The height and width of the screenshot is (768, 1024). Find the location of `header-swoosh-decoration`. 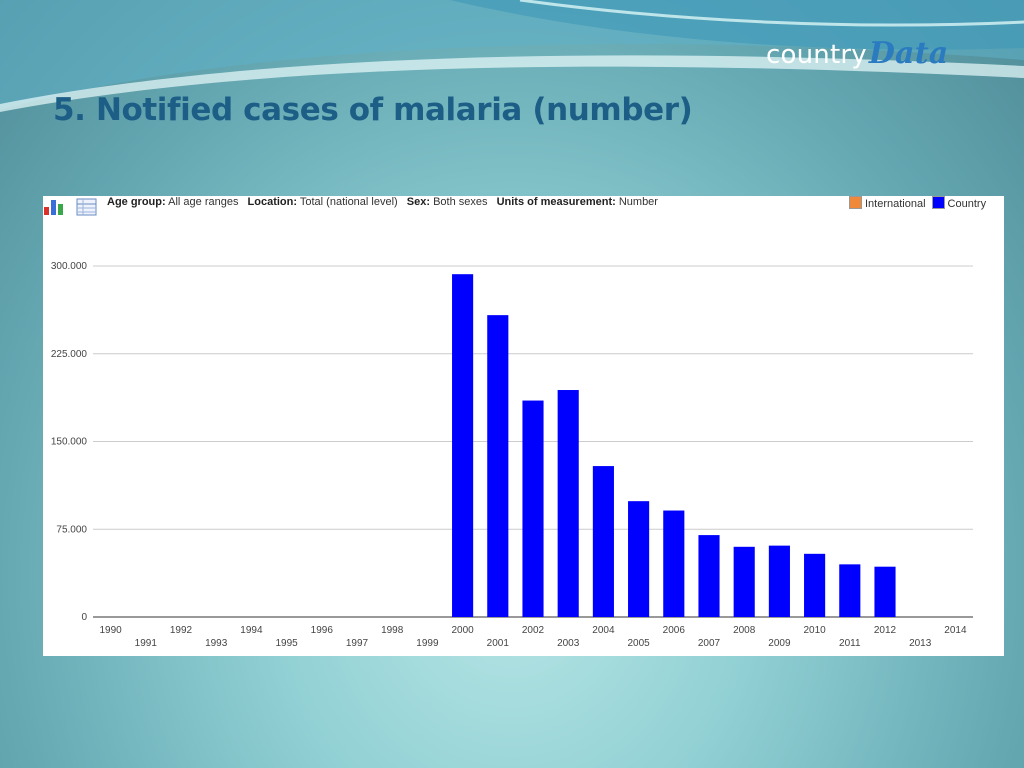

header-swoosh-decoration is located at coordinates (512, 56).